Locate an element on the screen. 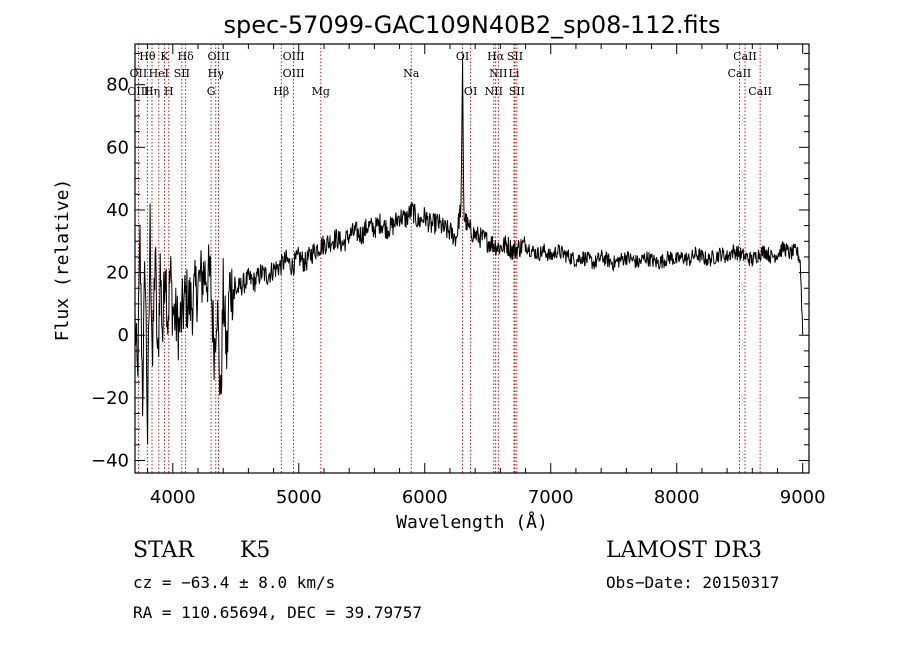 Image resolution: width=900 pixels, height=649 pixels. object-subclass: K5 is located at coordinates (255, 550).